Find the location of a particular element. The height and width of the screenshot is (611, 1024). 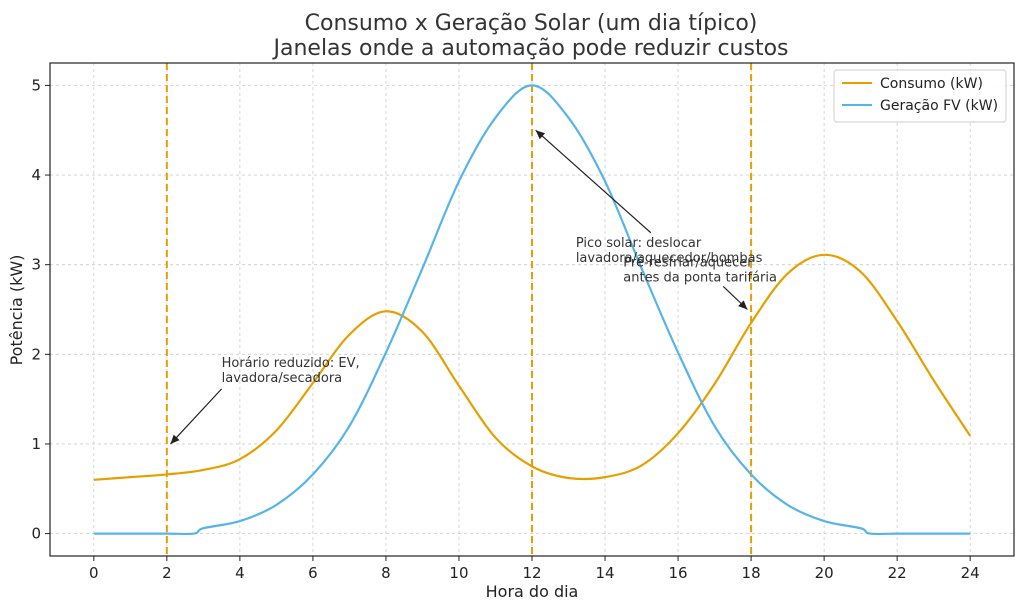

x-tick-label: 0 is located at coordinates (94, 573).